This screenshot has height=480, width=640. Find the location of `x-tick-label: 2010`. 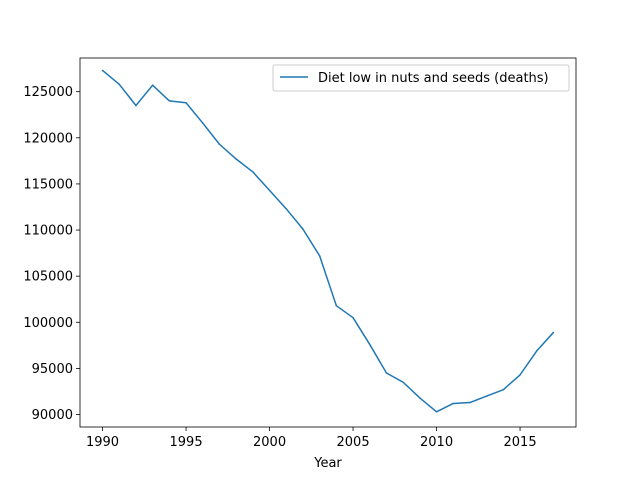

x-tick-label: 2010 is located at coordinates (436, 442).